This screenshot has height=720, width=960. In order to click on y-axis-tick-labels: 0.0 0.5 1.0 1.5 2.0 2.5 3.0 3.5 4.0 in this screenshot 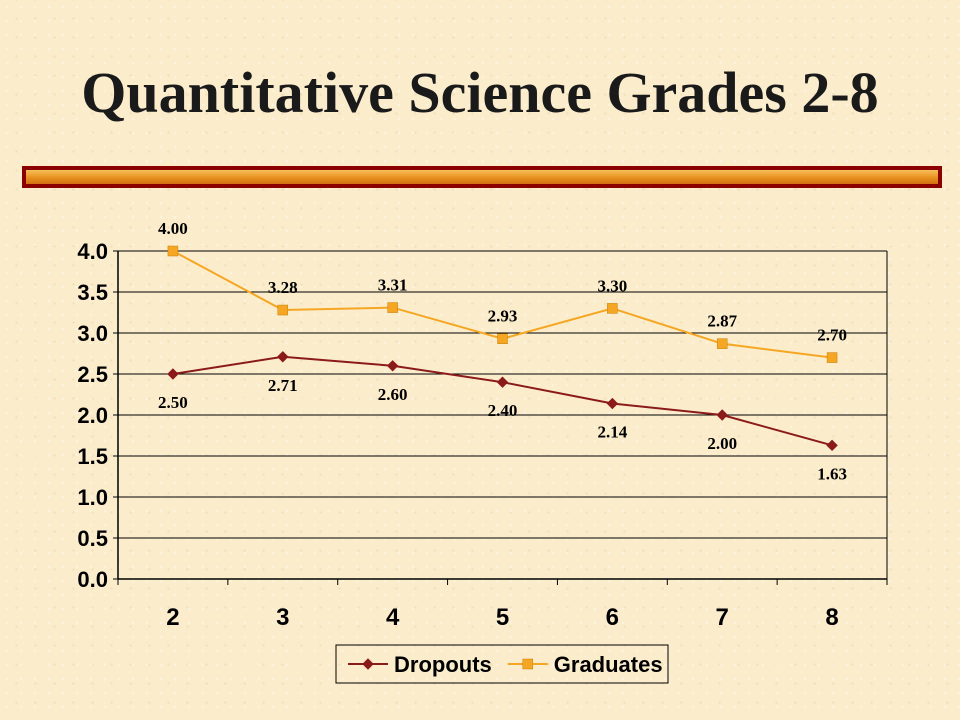, I will do `click(92, 415)`.